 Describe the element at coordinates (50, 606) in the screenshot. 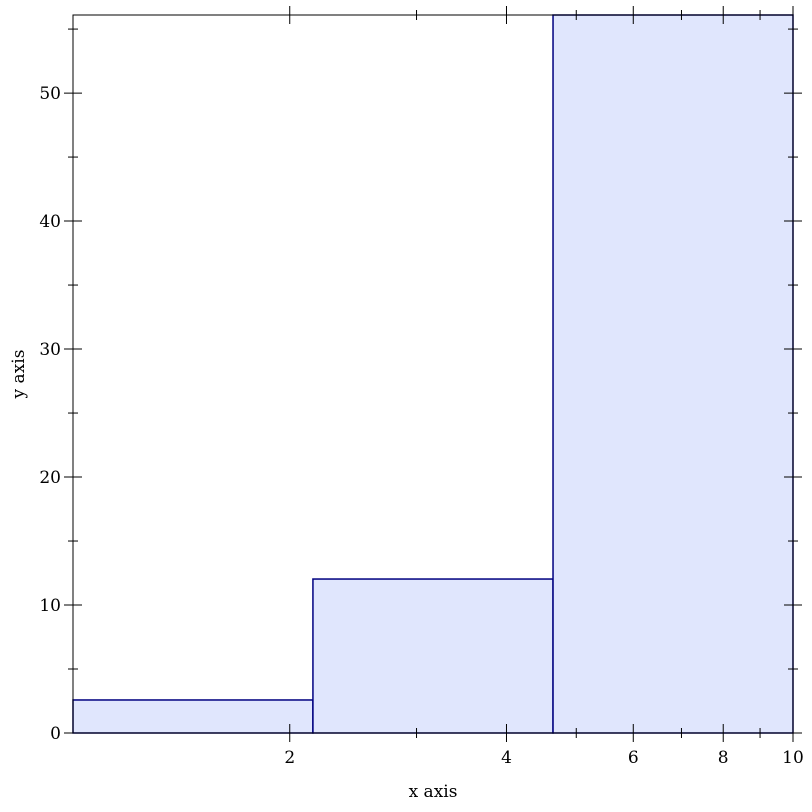

I see `y-tick-label: 10` at that location.